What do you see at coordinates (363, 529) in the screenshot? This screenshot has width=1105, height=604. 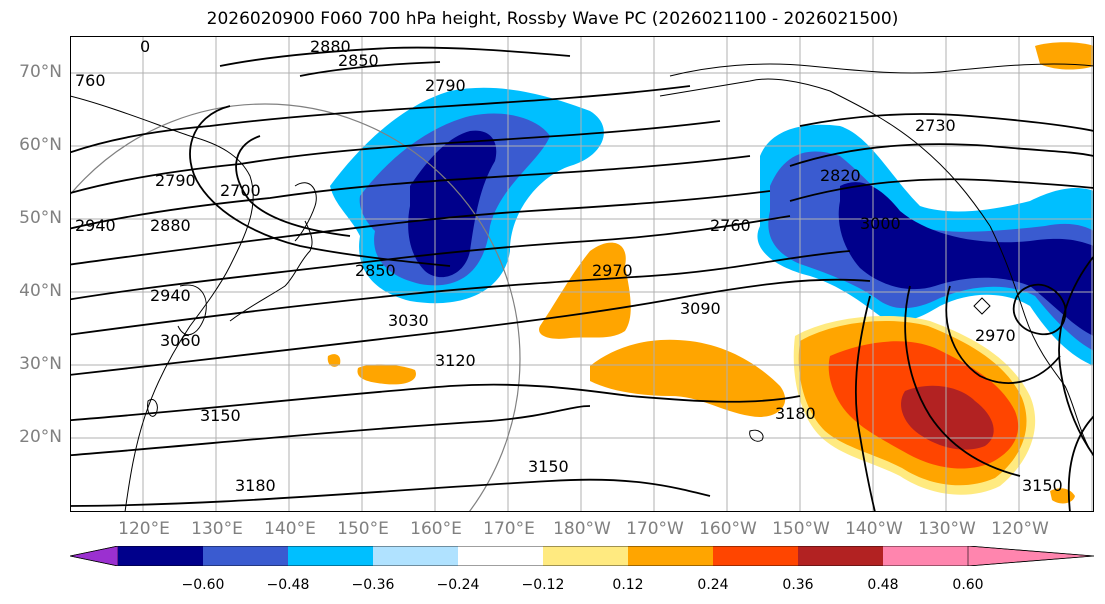 I see `lon-label: 150°E` at bounding box center [363, 529].